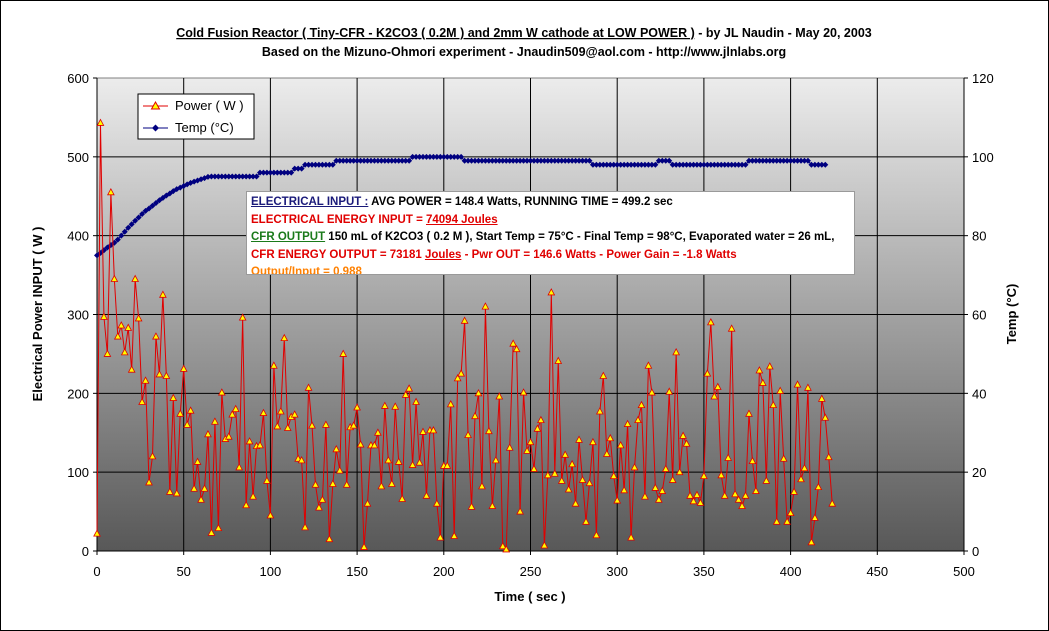 The height and width of the screenshot is (631, 1049). I want to click on energy-input-label: ELECTRICAL ENERGY INPUT =, so click(338, 219).